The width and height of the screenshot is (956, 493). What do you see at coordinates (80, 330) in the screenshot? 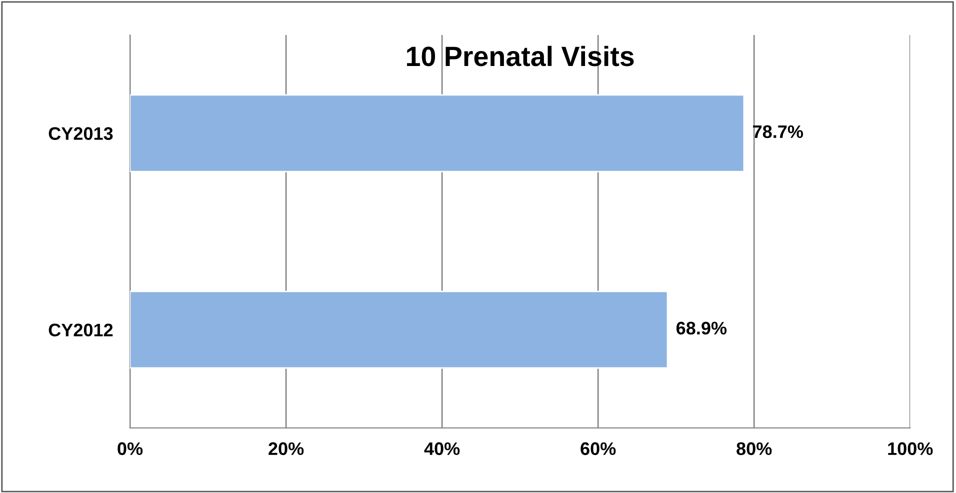
I see `y-tick-label: CY2012` at bounding box center [80, 330].